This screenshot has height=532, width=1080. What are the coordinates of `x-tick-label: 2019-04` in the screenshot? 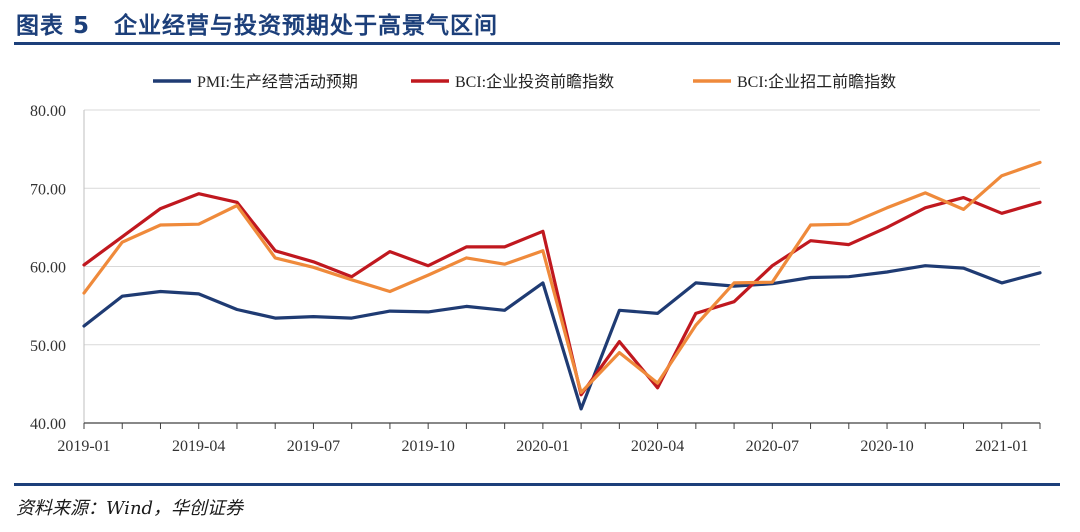 It's located at (198, 446).